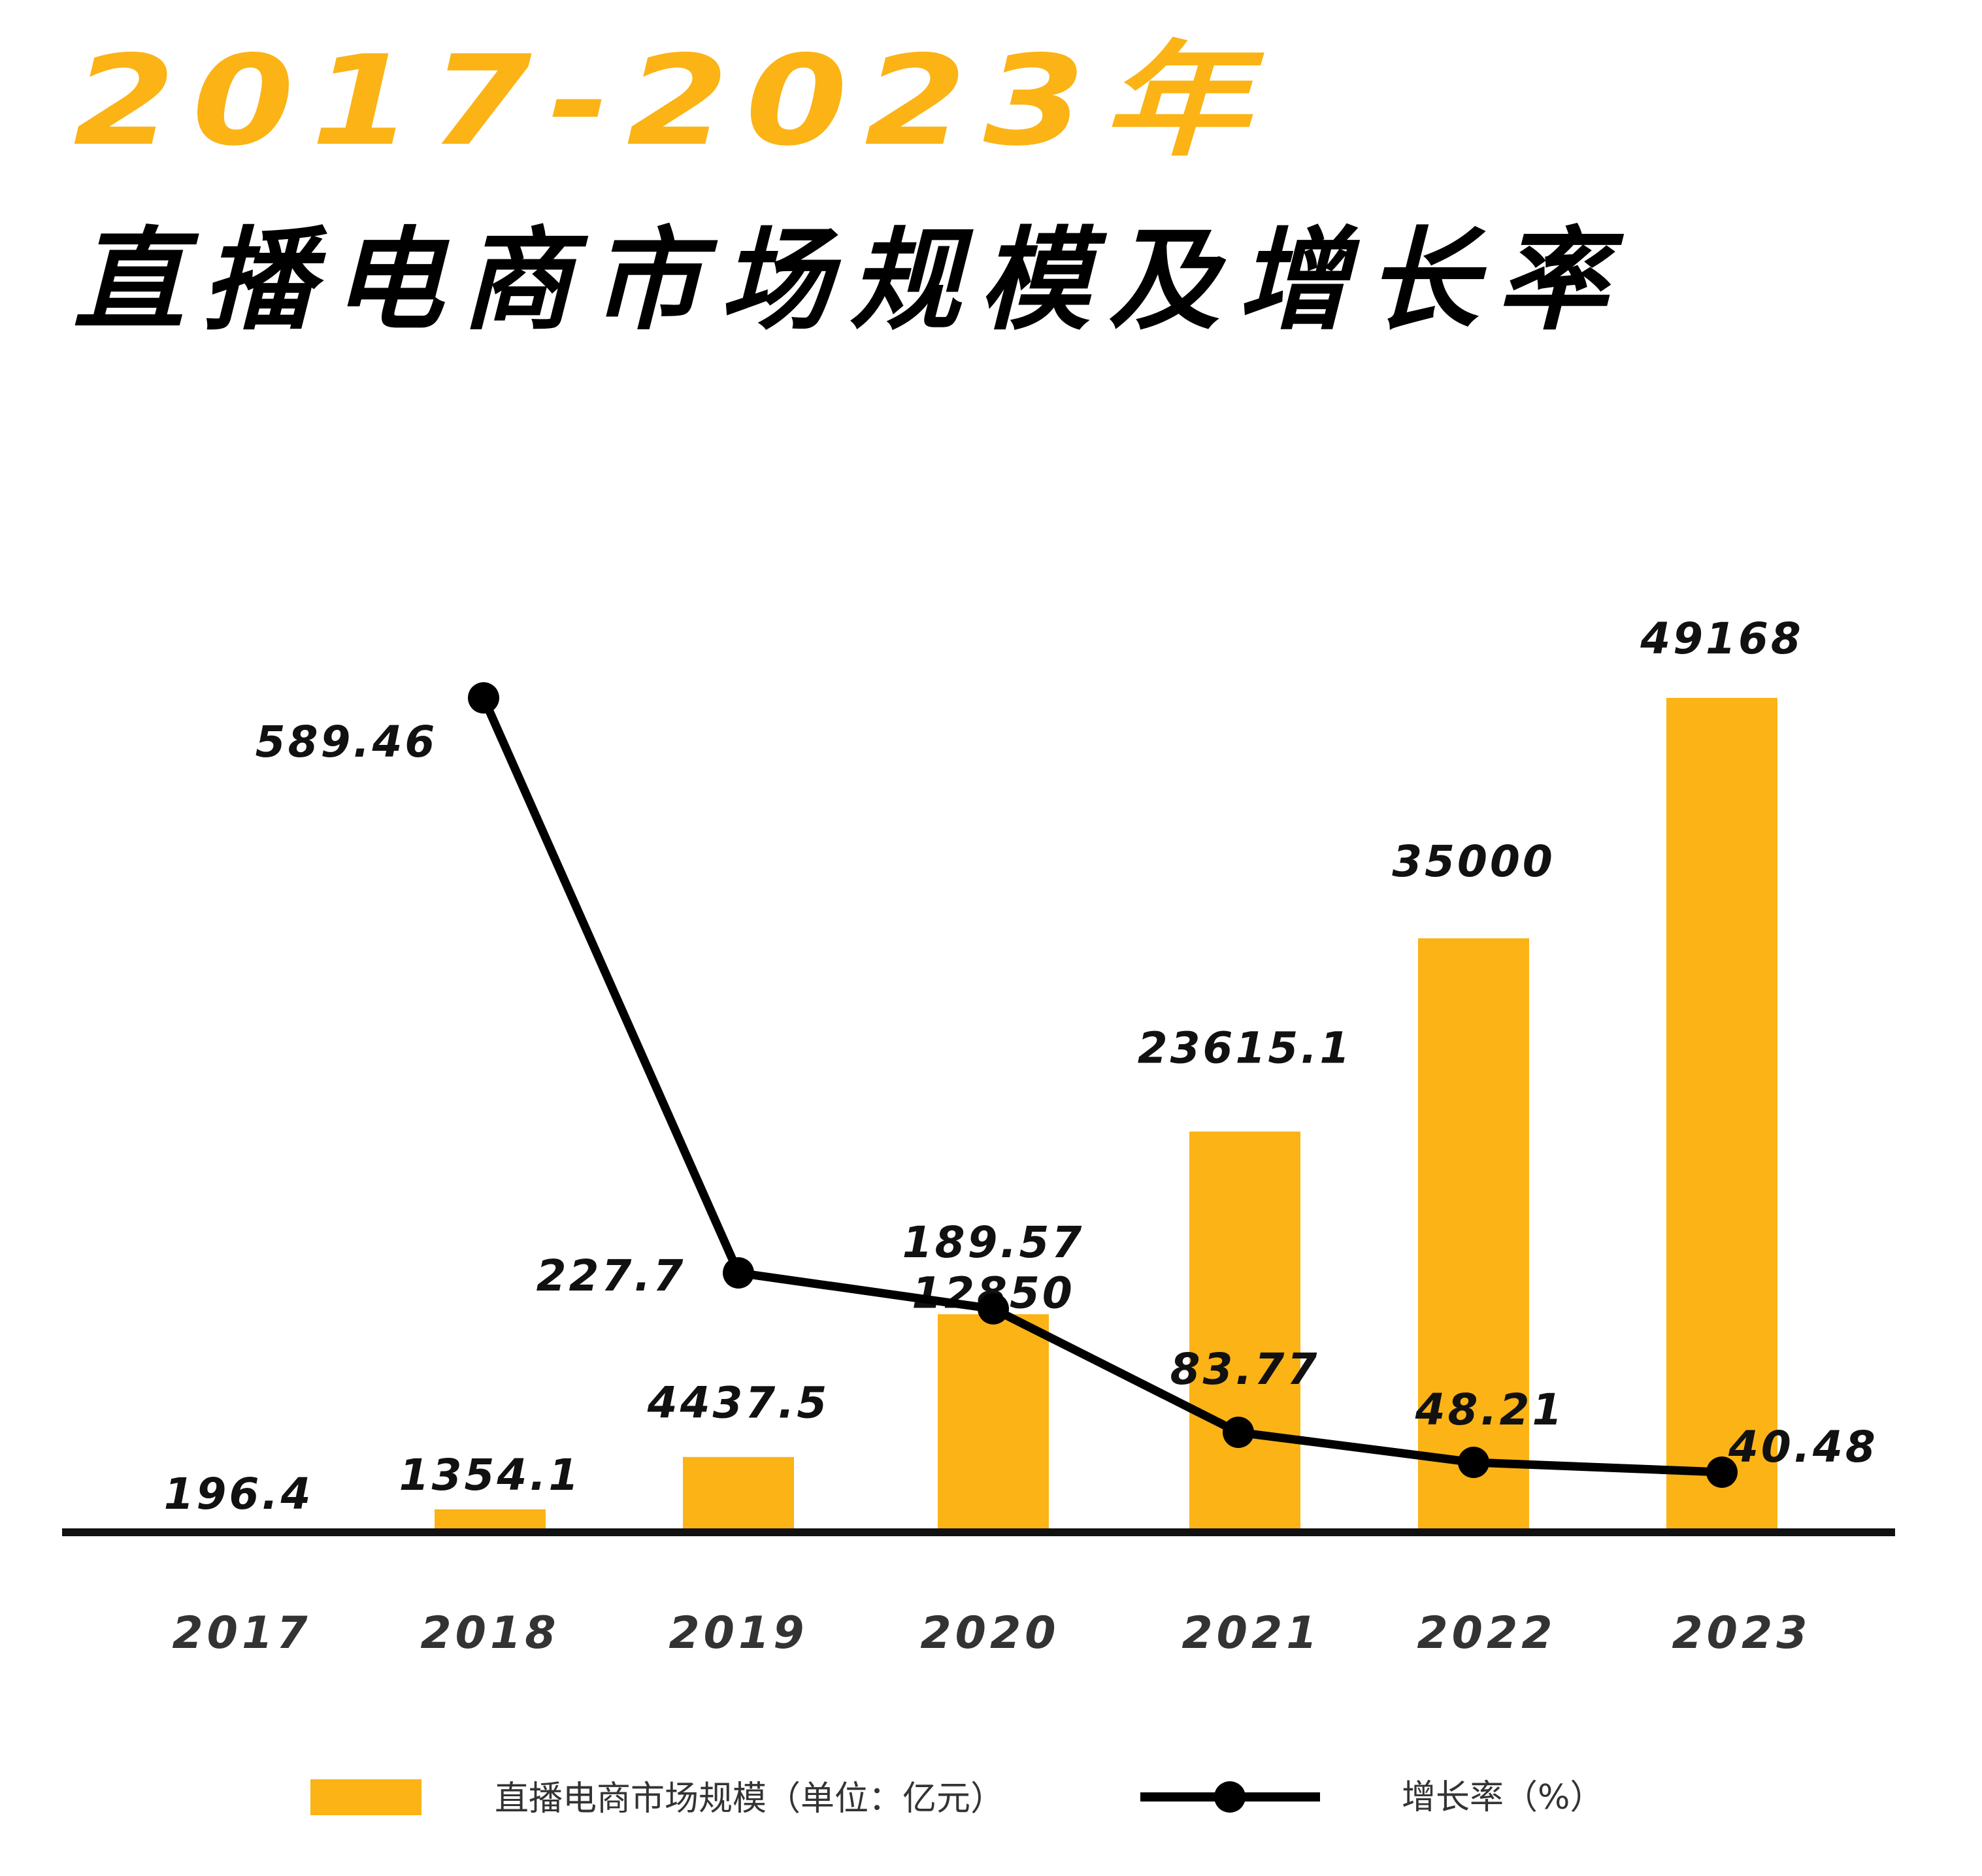 Image resolution: width=1982 pixels, height=1876 pixels. What do you see at coordinates (738, 1403) in the screenshot?
I see `bar-value-label: 4437.5` at bounding box center [738, 1403].